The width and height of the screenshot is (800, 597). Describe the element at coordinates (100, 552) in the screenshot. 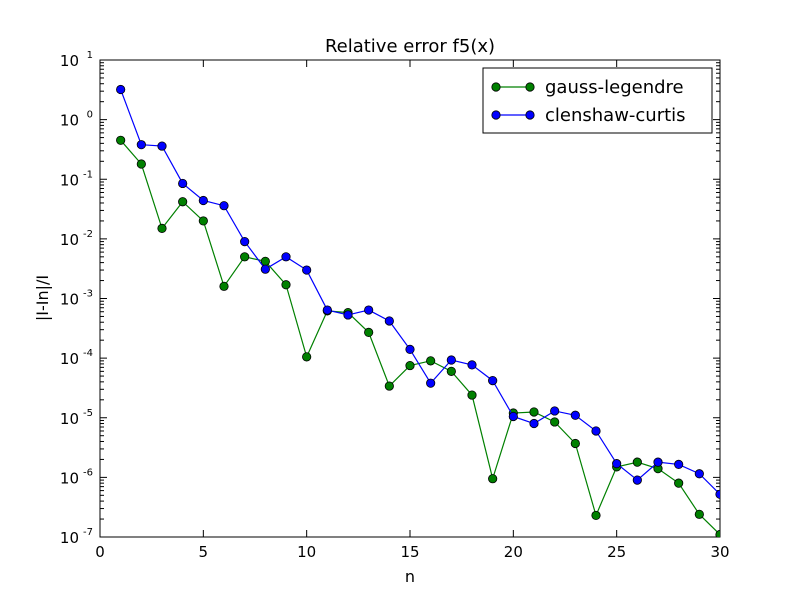

I see `x-tick-label: 0` at that location.